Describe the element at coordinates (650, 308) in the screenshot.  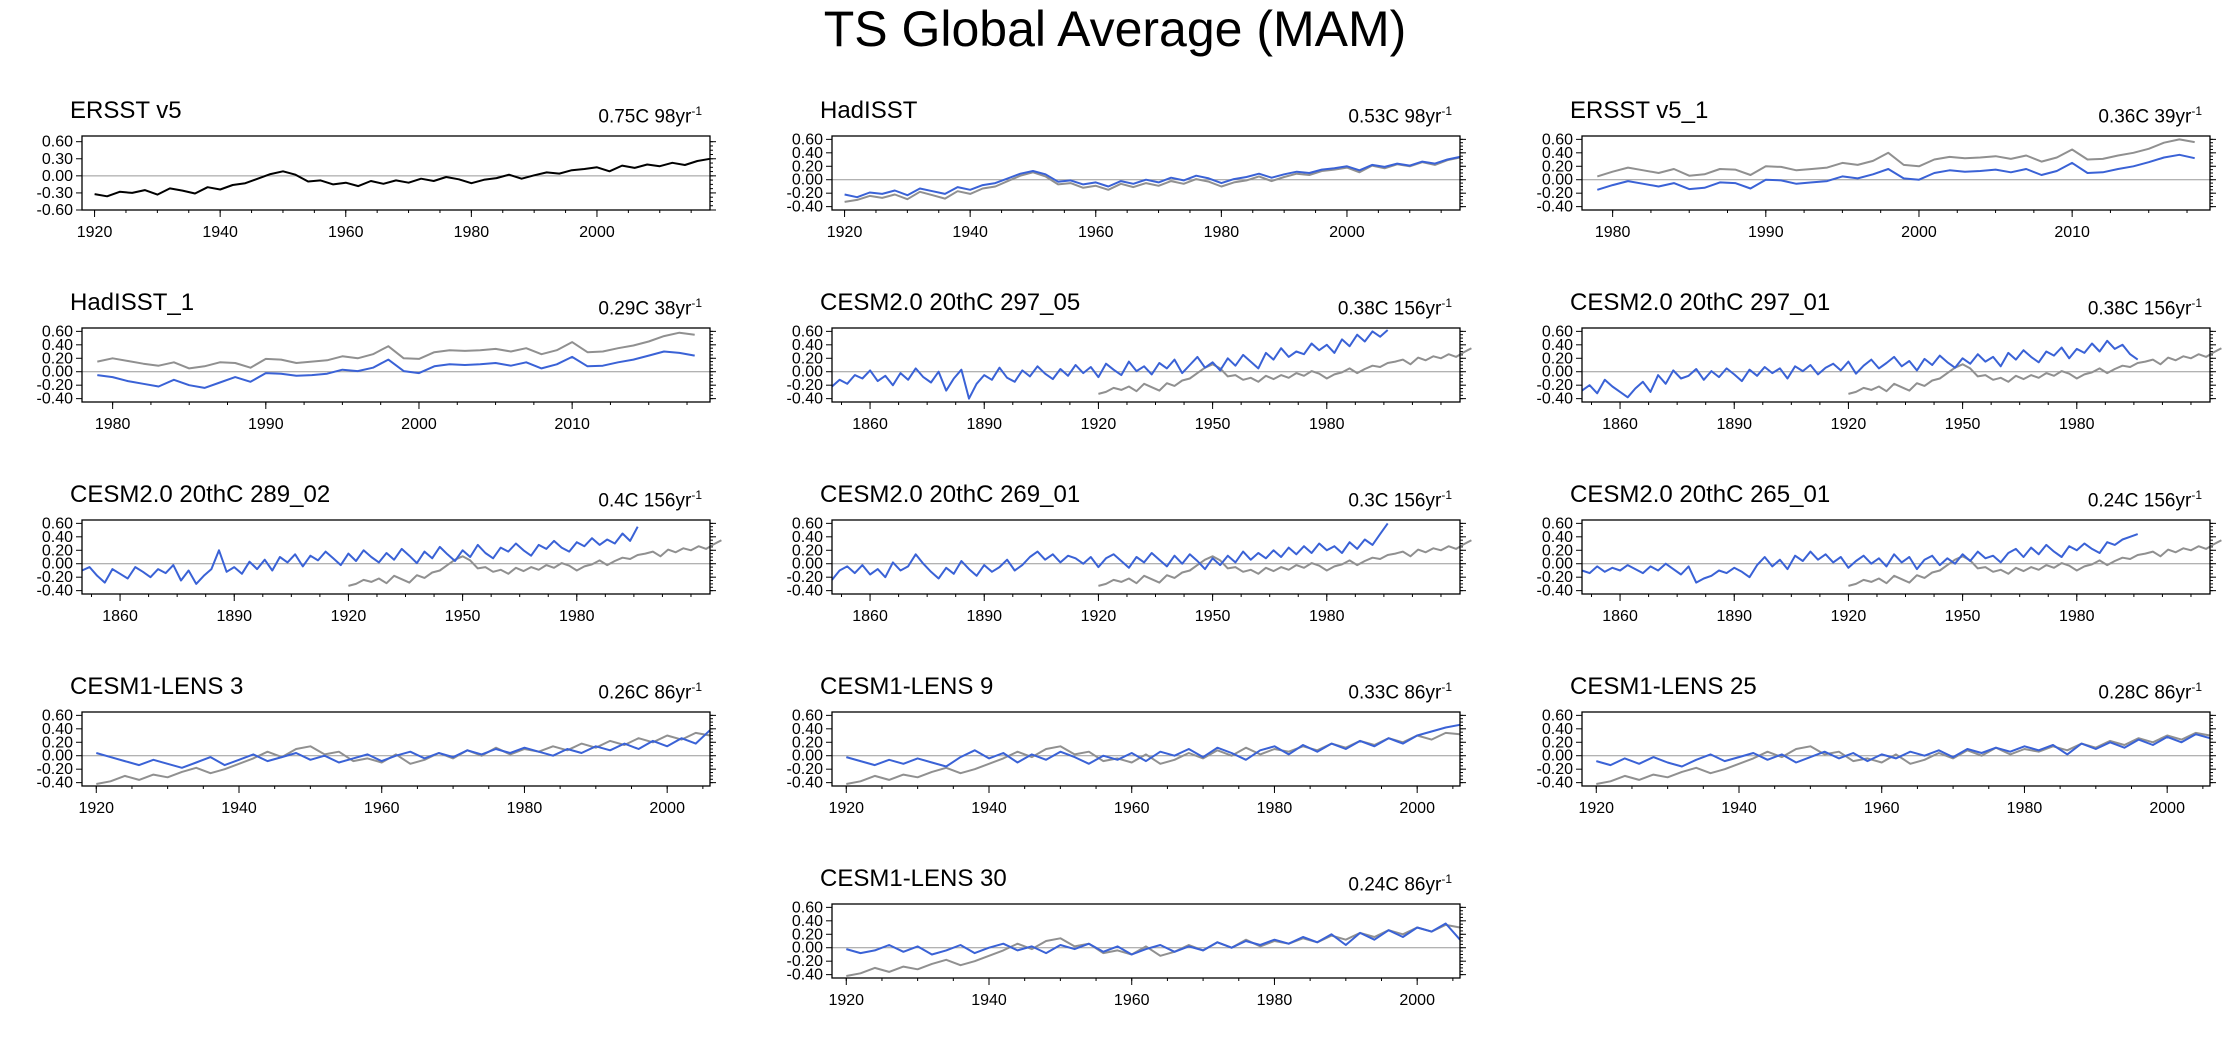
I see `panel-trend: 0.29C 38yr-1` at that location.